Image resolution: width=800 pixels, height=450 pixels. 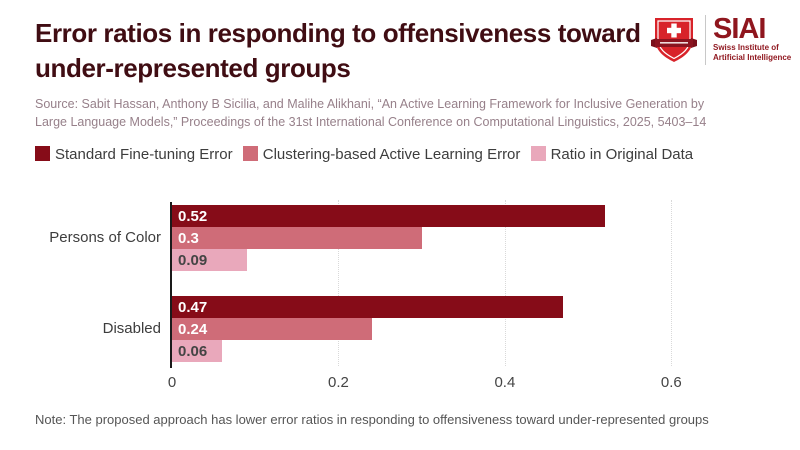 I want to click on legend-label: Clustering-based Active Learning Error, so click(x=391, y=154).